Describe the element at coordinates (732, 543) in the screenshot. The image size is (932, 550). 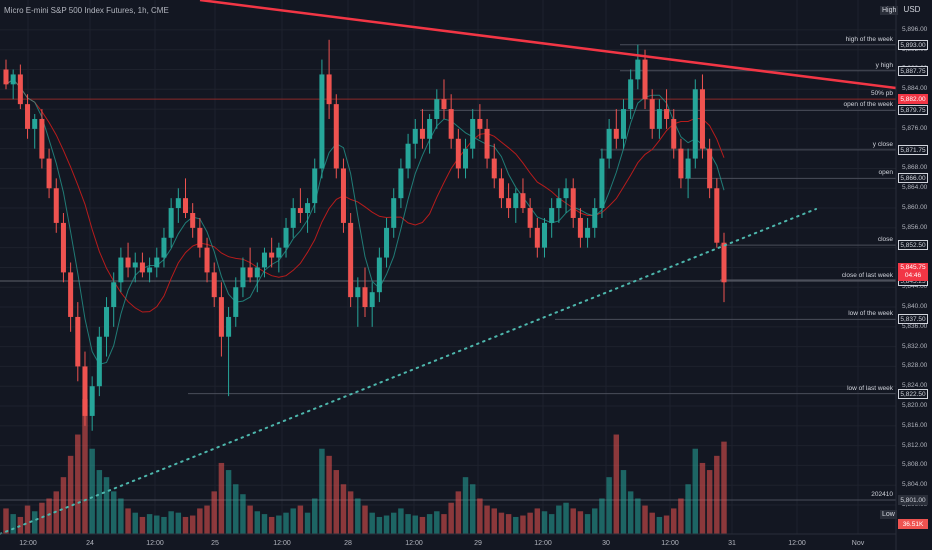
I see `time-tick: 31` at that location.